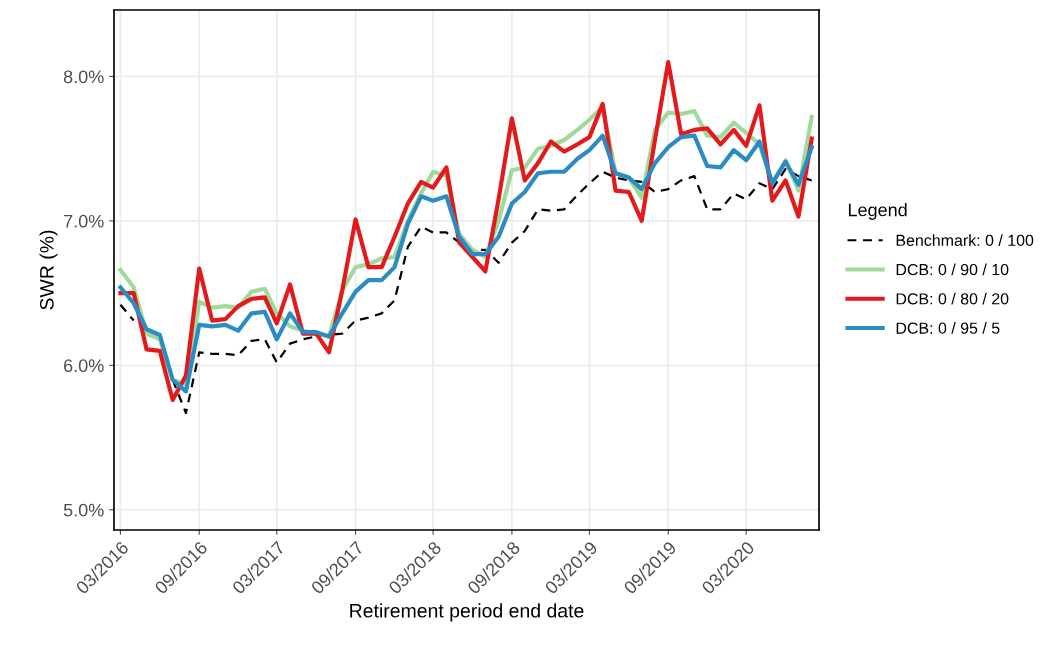 The height and width of the screenshot is (650, 1058). What do you see at coordinates (952, 298) in the screenshot?
I see `legend-label: DCB: 0 / 80 / 20` at bounding box center [952, 298].